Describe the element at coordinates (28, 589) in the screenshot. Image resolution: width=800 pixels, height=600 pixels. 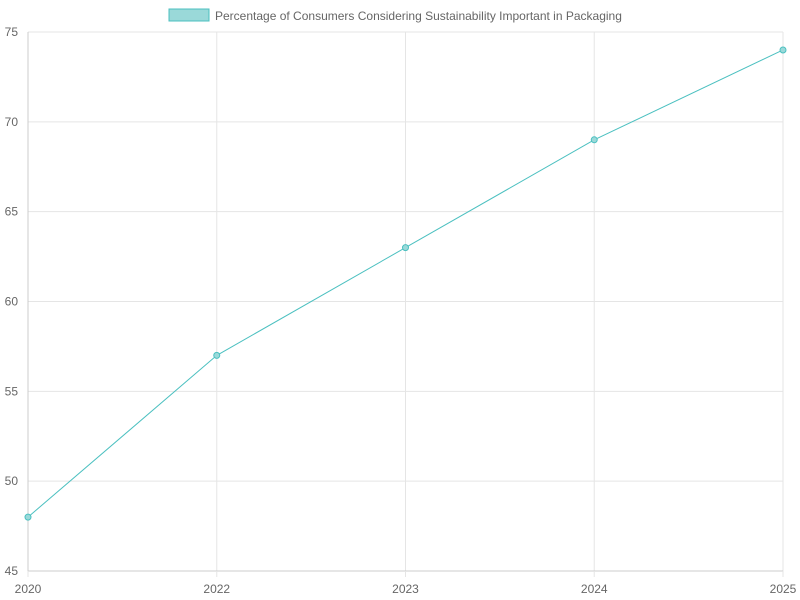
I see `x-tick-label: 2020` at that location.